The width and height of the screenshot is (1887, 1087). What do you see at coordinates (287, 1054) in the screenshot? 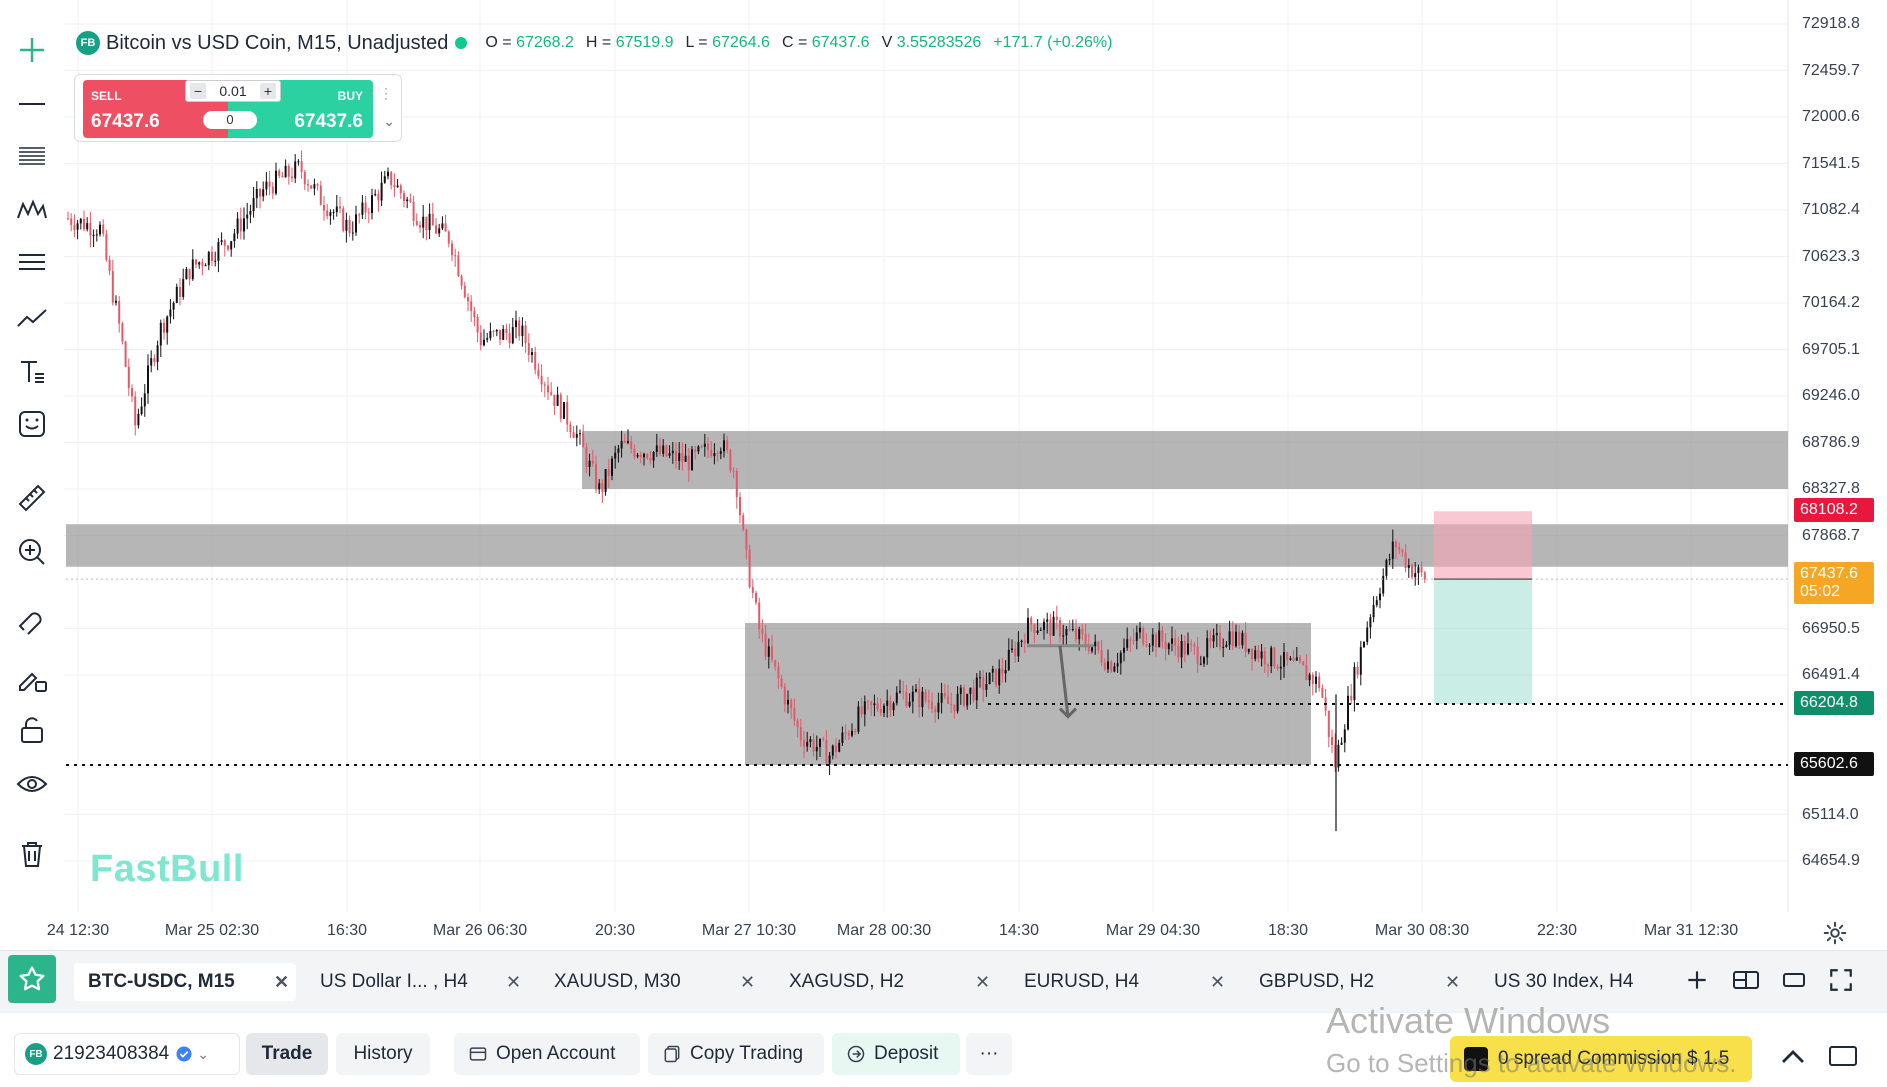
I see `trade-button: Trade` at bounding box center [287, 1054].